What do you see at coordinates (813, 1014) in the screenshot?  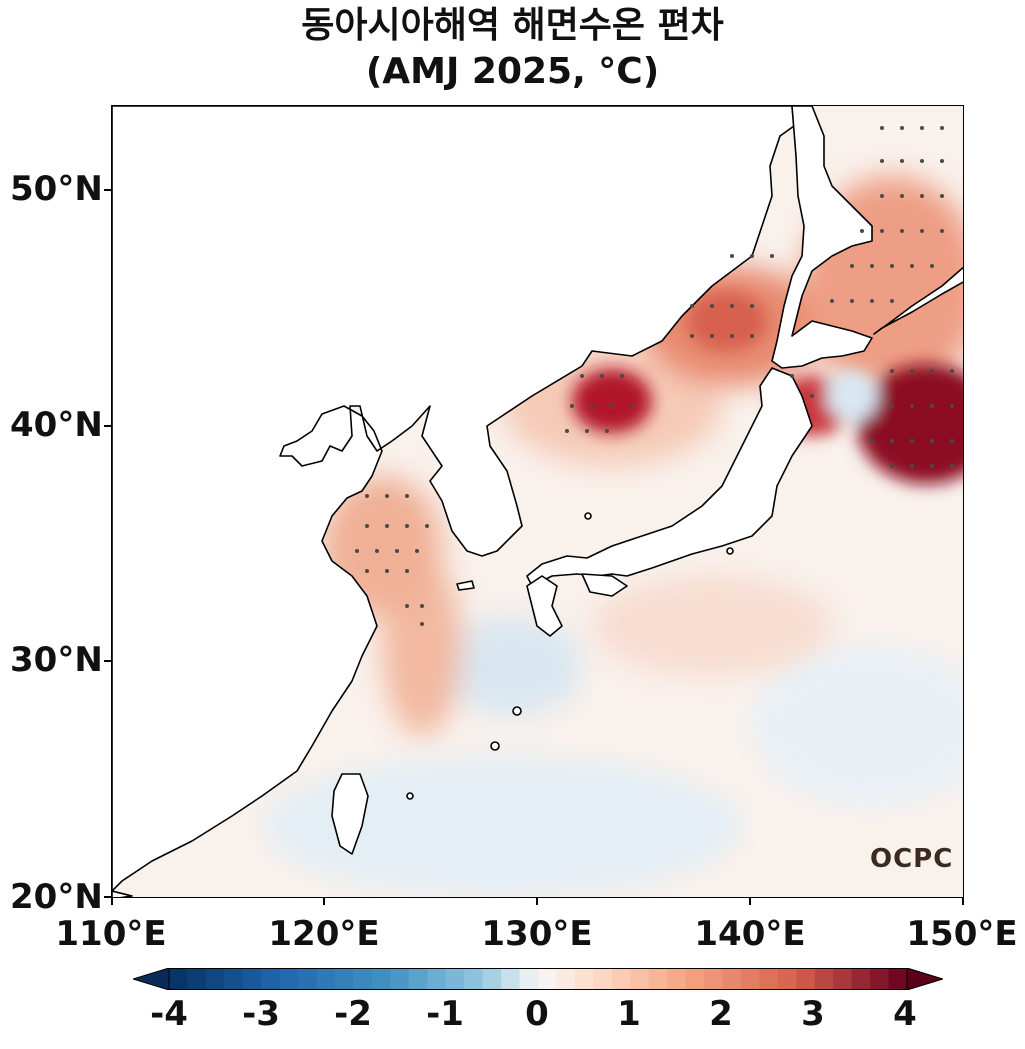 I see `colorbar-label: 3` at bounding box center [813, 1014].